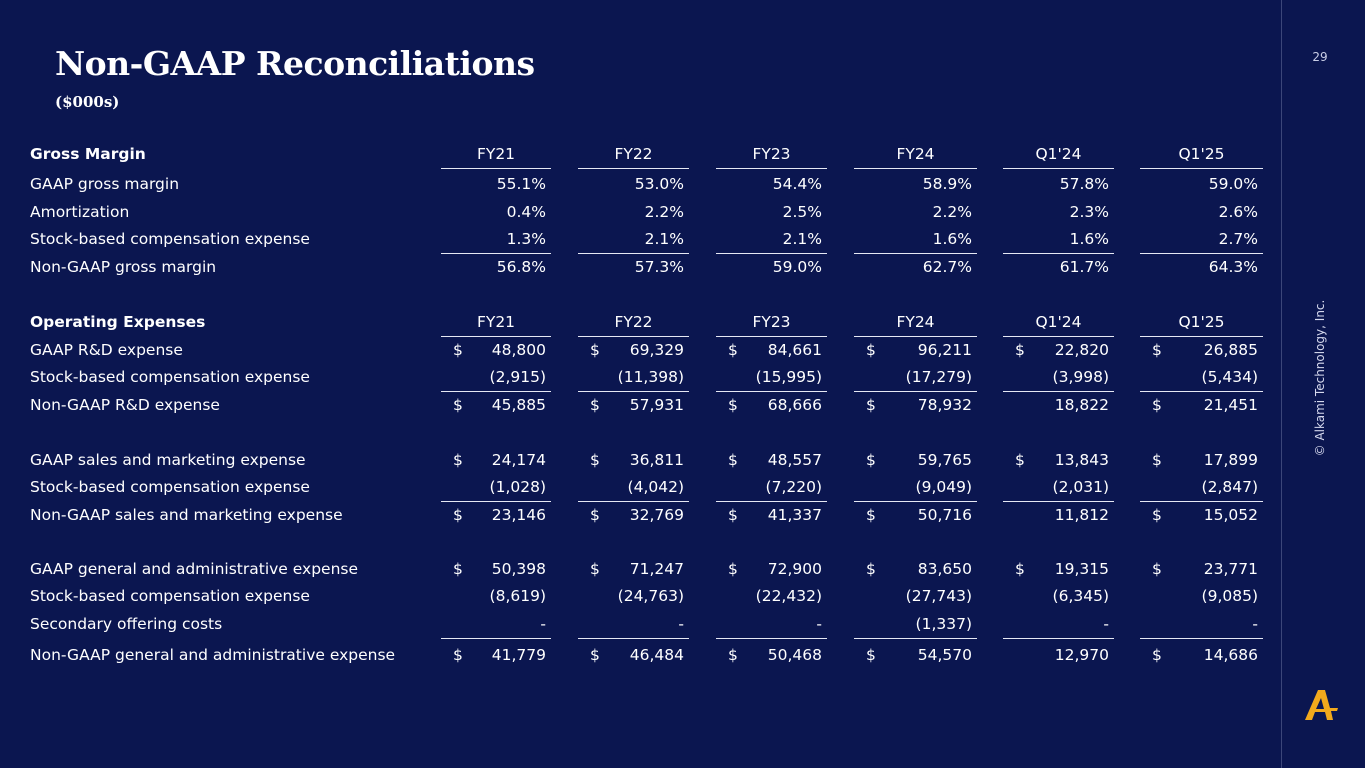  I want to click on cell-value: 46,484, so click(656, 655).